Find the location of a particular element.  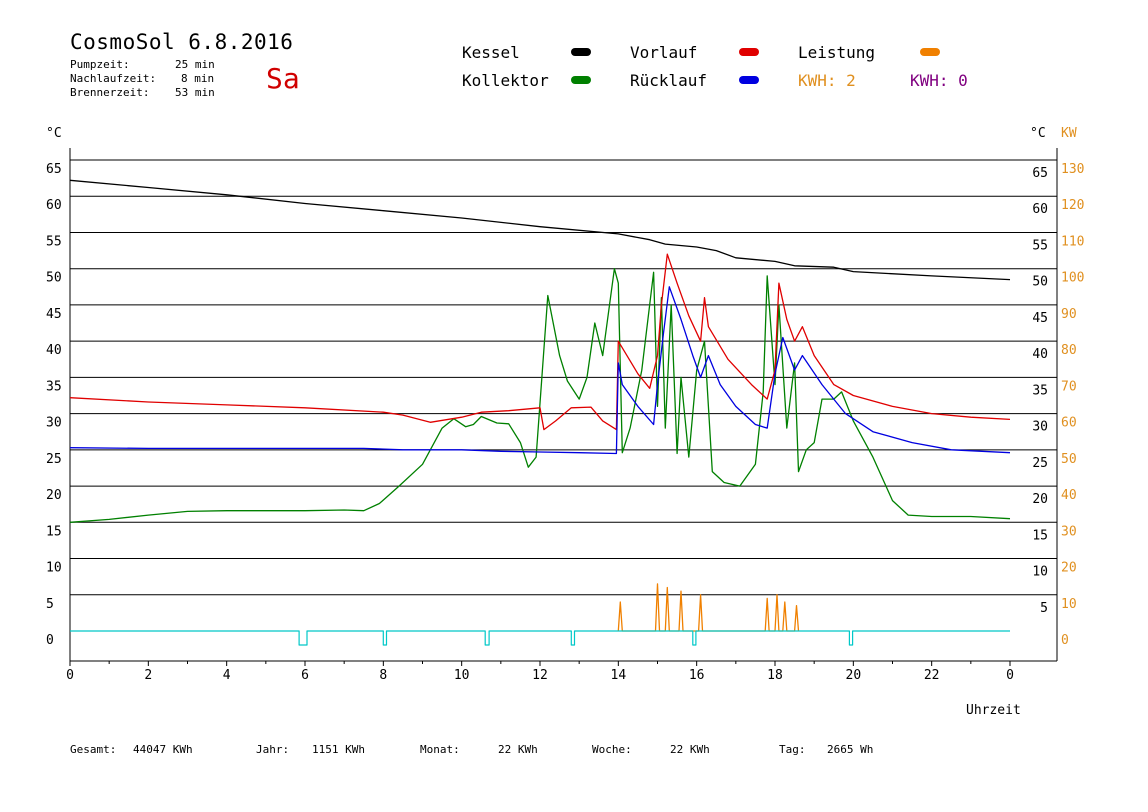

x-tick-label: 22 is located at coordinates (932, 675).